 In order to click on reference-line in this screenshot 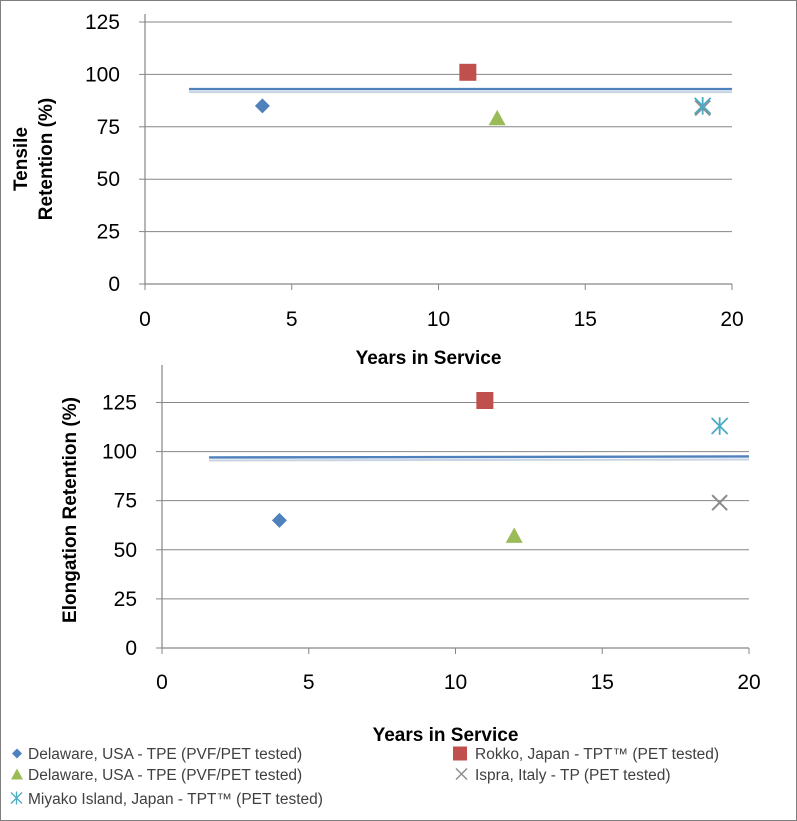, I will do `click(479, 457)`.